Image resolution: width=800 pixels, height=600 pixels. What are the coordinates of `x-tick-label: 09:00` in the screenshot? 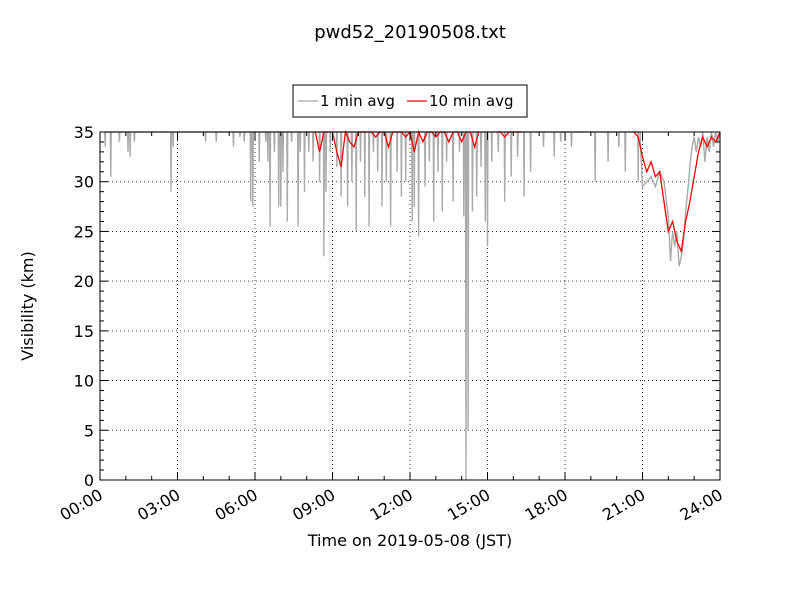 It's located at (313, 505).